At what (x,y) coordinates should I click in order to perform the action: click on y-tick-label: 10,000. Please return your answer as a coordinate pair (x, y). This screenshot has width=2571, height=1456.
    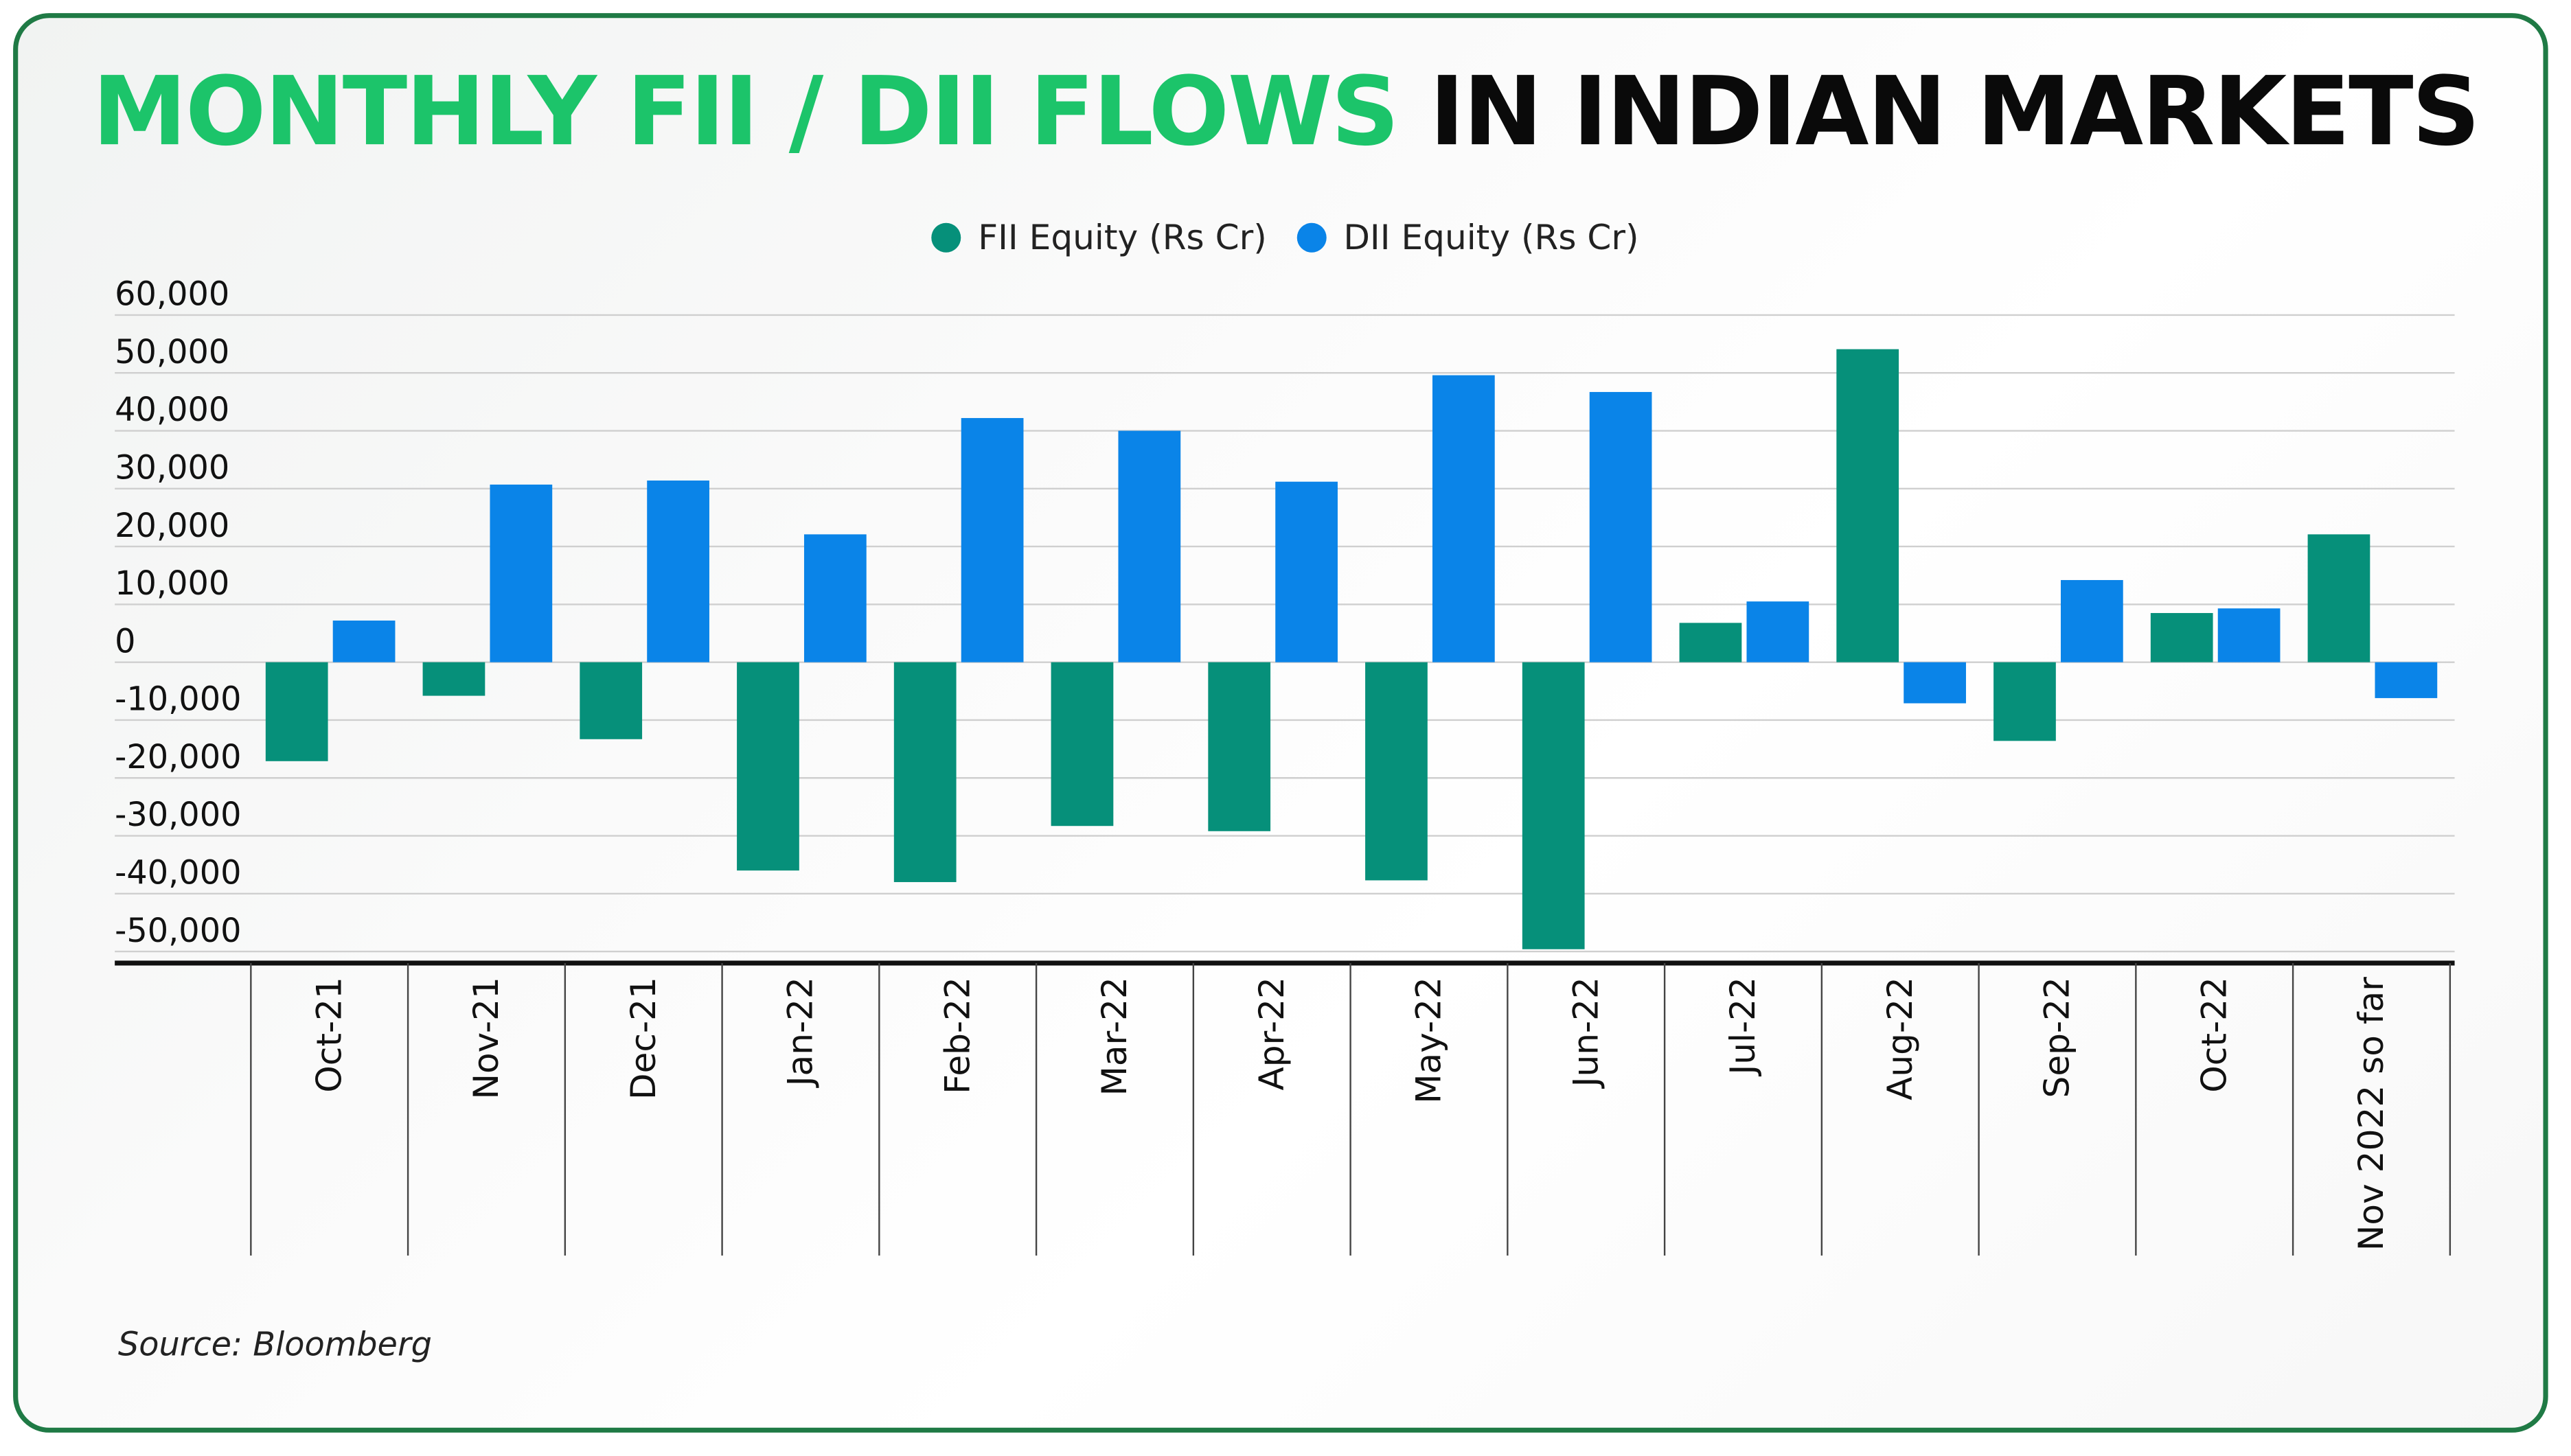
    Looking at the image, I should click on (172, 584).